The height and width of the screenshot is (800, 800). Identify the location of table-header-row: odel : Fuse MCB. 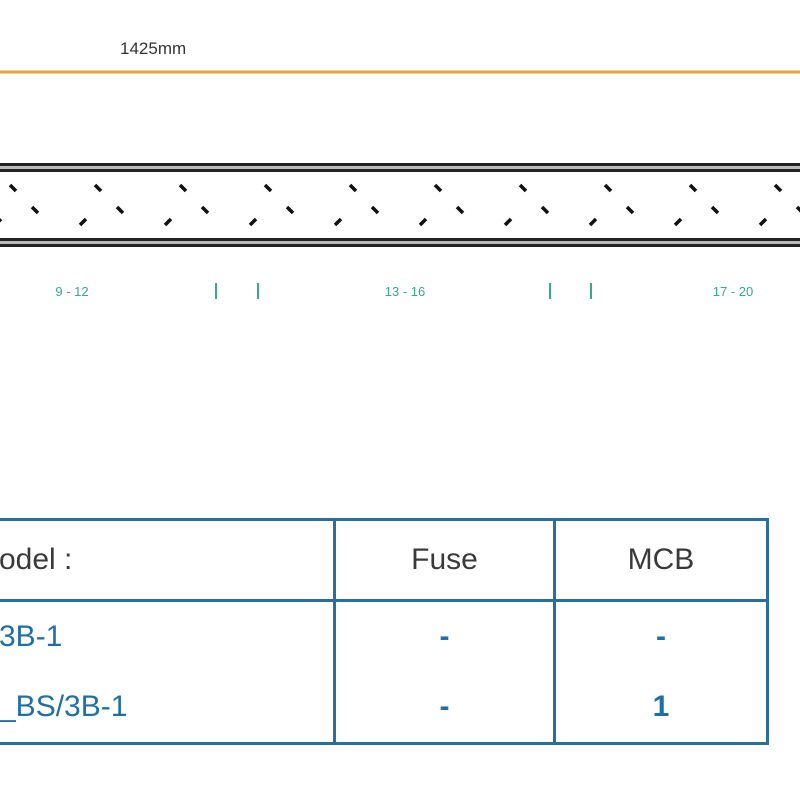
(384, 560).